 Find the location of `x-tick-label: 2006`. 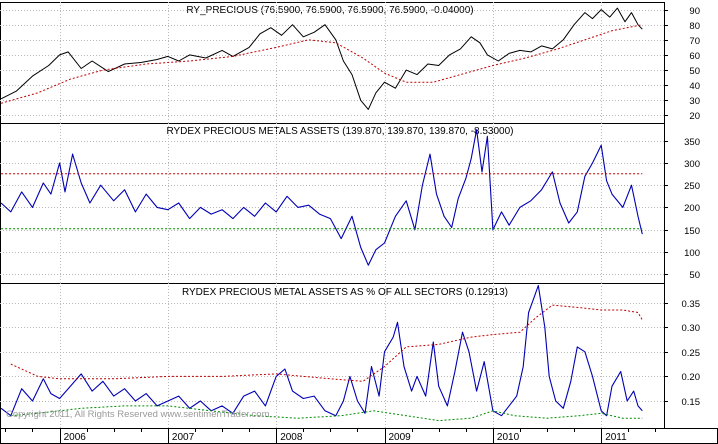

x-tick-label: 2006 is located at coordinates (75, 437).